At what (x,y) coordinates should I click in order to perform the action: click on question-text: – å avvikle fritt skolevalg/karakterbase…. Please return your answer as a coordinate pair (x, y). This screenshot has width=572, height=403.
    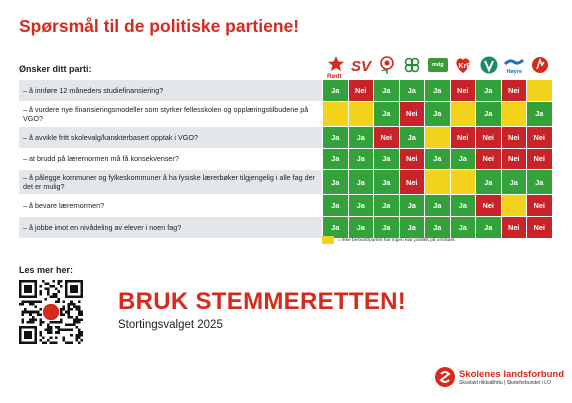
    Looking at the image, I should click on (170, 137).